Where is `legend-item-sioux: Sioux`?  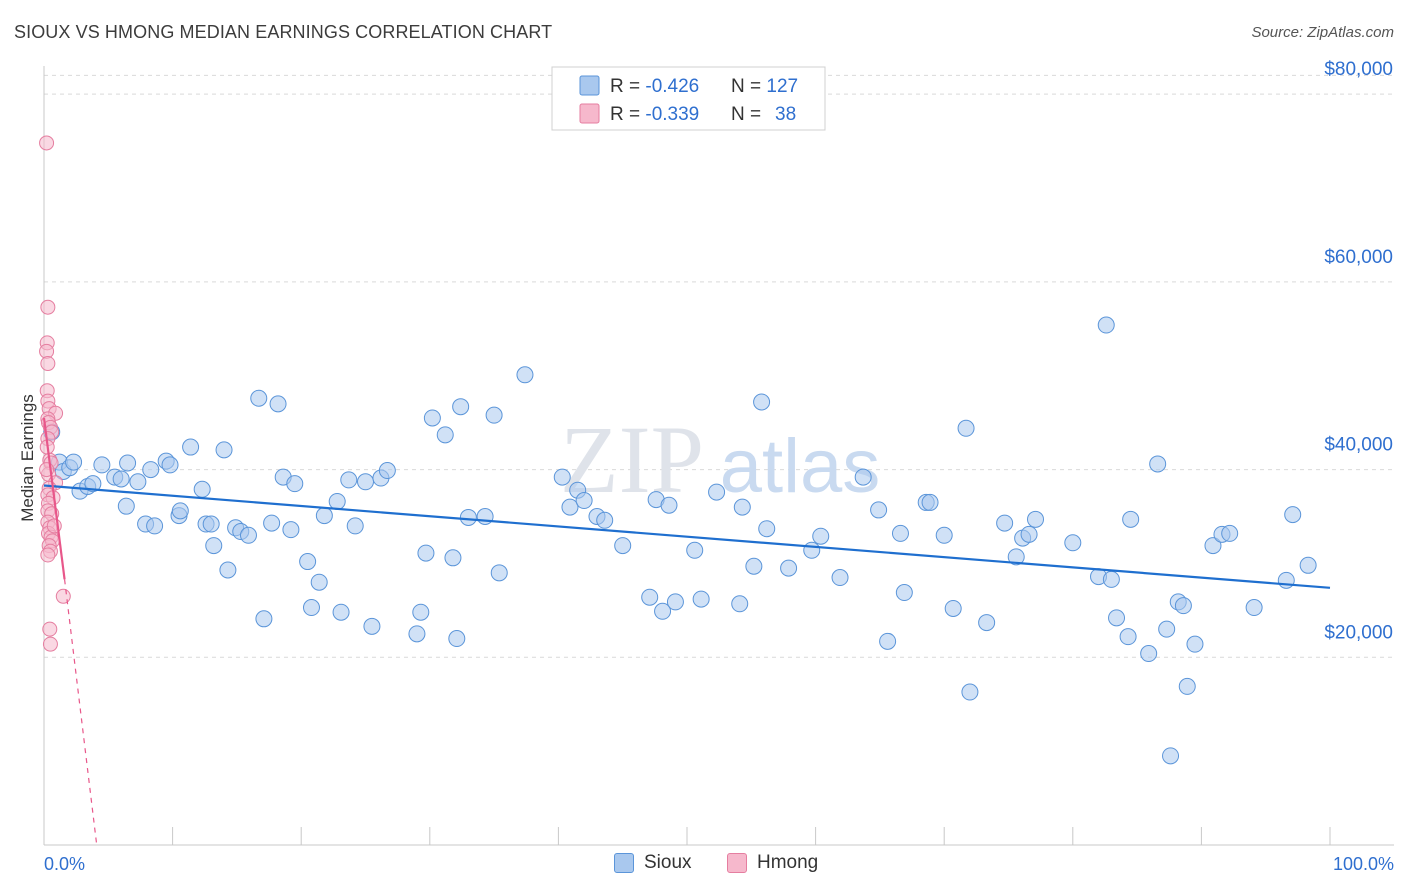
legend-item-sioux: Sioux is located at coordinates (653, 863).